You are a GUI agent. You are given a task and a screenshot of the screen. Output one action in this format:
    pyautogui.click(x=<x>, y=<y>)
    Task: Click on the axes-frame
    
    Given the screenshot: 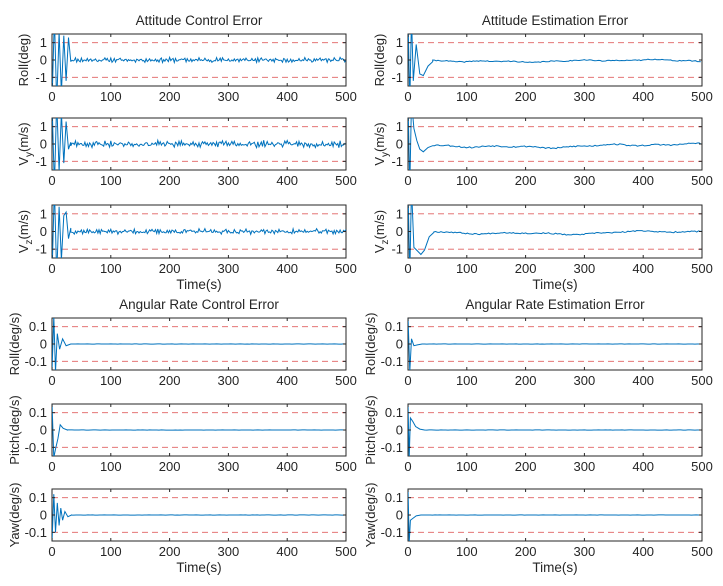 What is the action you would take?
    pyautogui.click(x=555, y=231)
    